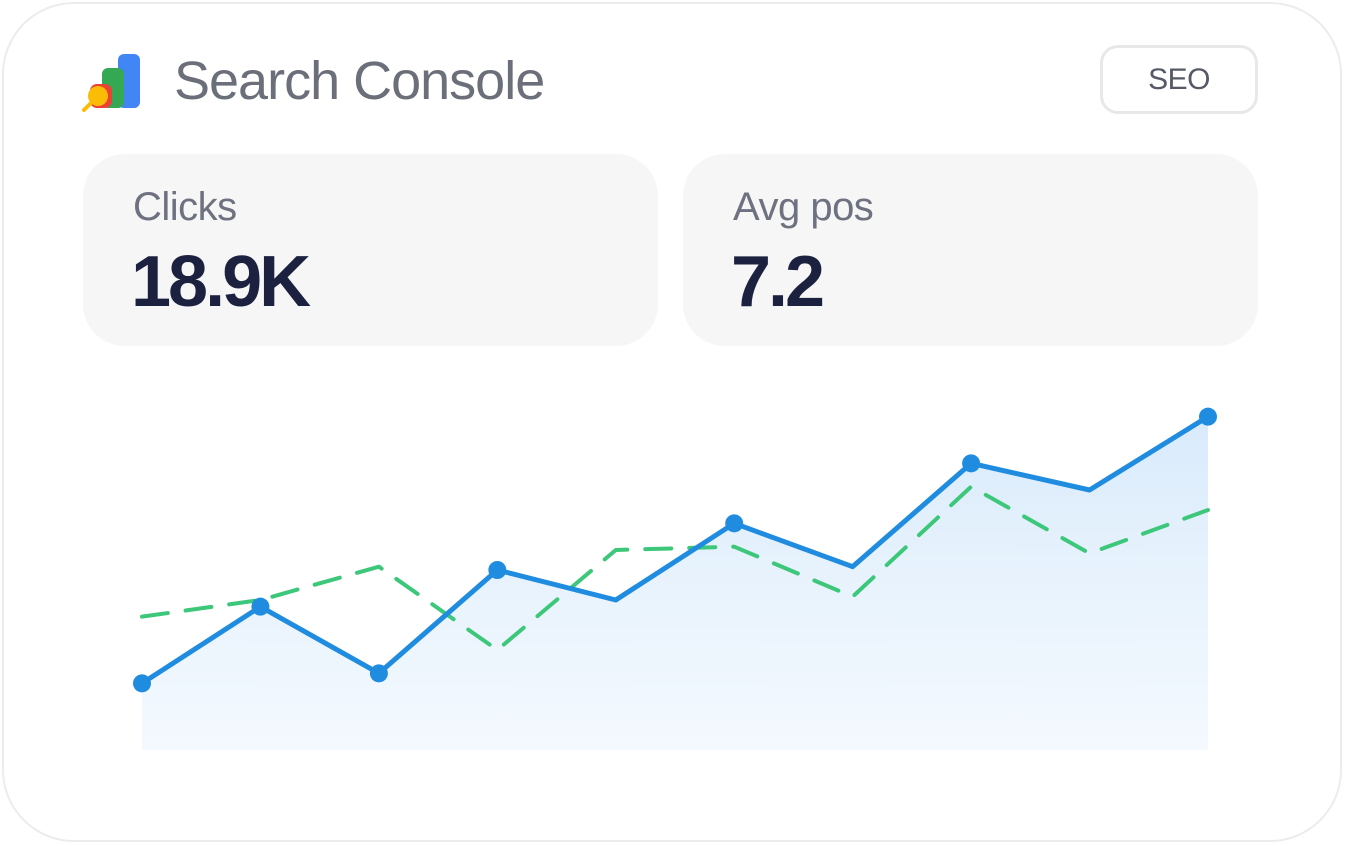 This screenshot has height=846, width=1346. What do you see at coordinates (359, 81) in the screenshot?
I see `app-title: Search Console` at bounding box center [359, 81].